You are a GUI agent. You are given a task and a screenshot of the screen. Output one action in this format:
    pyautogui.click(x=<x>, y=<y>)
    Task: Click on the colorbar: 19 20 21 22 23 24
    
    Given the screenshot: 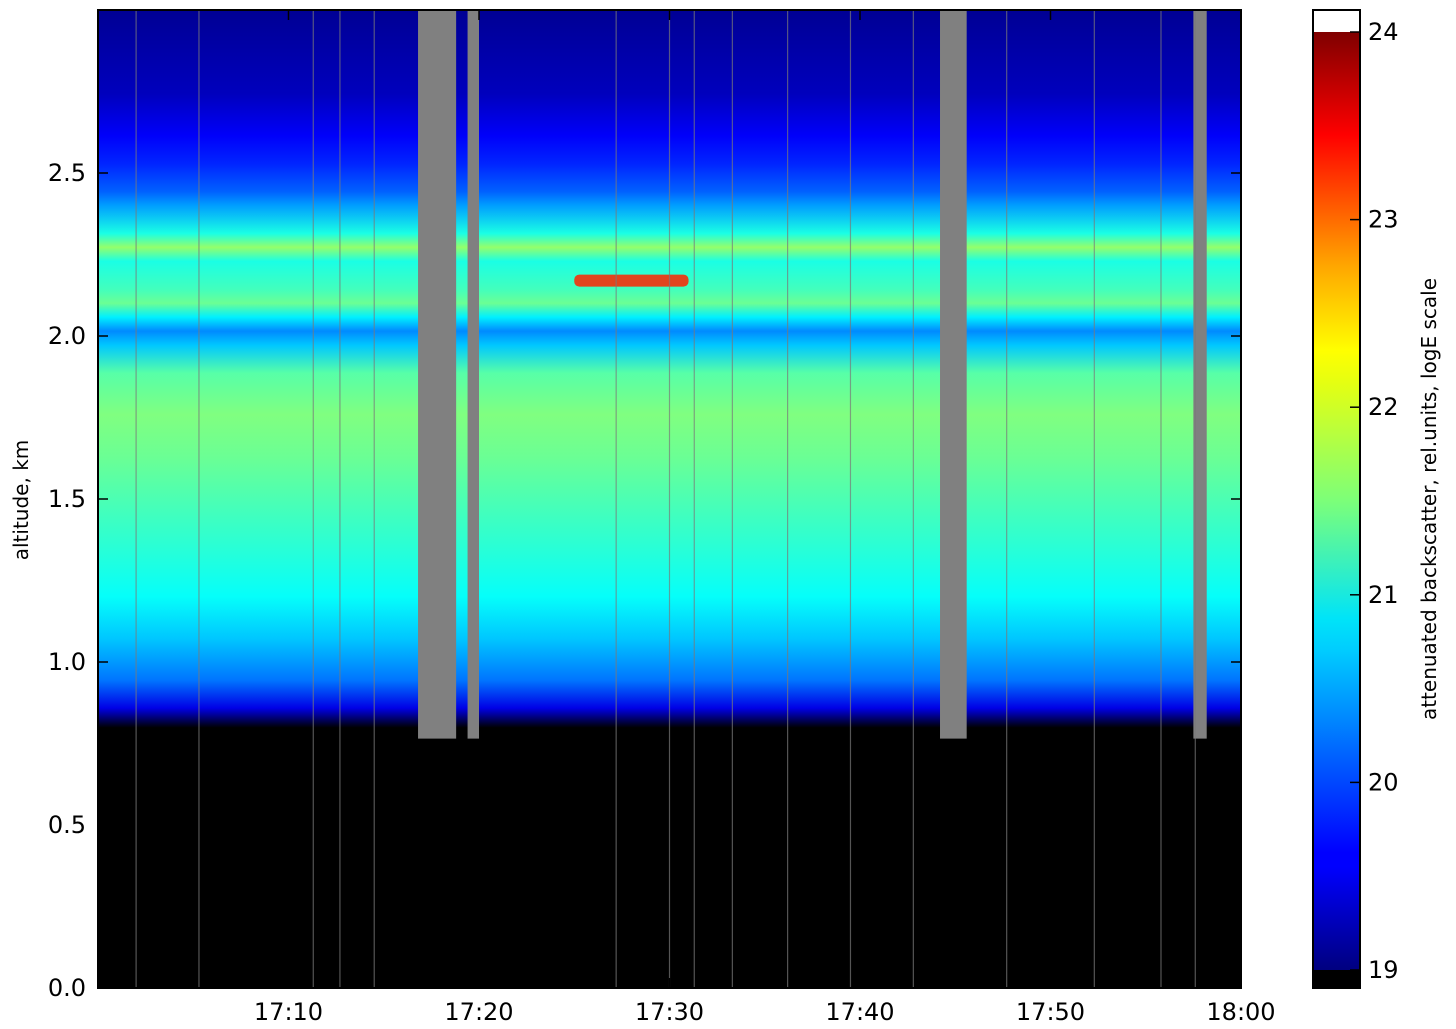 What is the action you would take?
    pyautogui.click(x=1355, y=499)
    